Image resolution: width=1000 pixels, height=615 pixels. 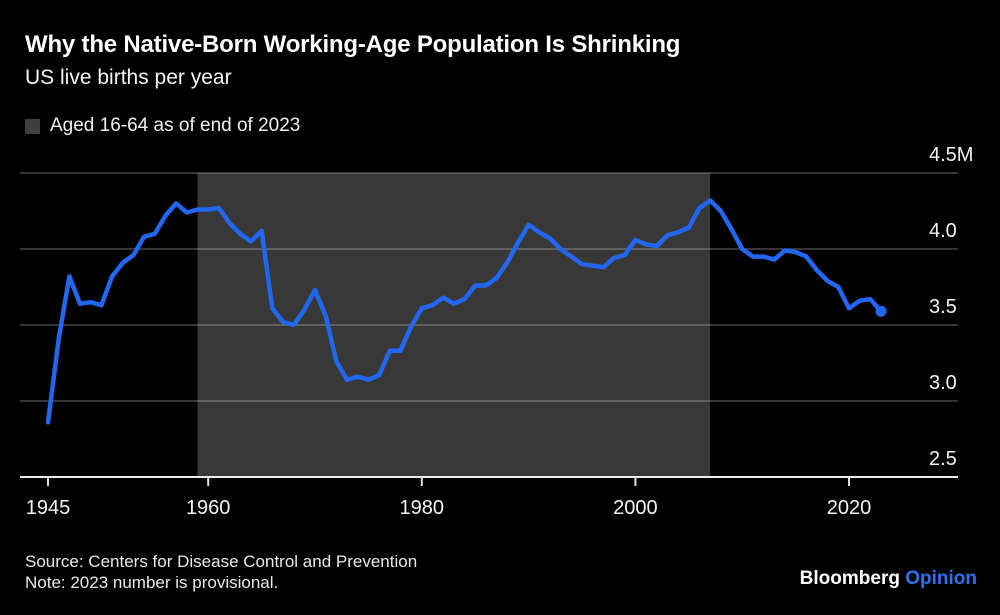 I want to click on legend: Aged 16-64 as of end of 2023, so click(x=163, y=125).